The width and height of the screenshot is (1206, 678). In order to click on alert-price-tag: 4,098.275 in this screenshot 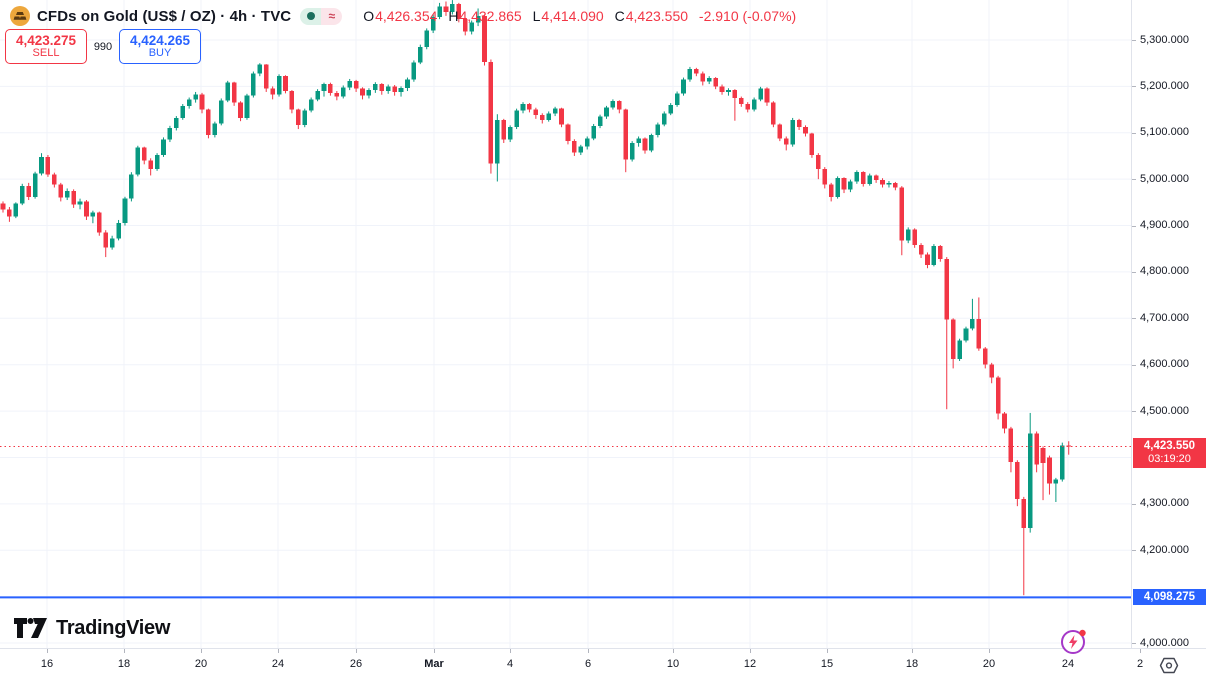, I will do `click(1169, 597)`.